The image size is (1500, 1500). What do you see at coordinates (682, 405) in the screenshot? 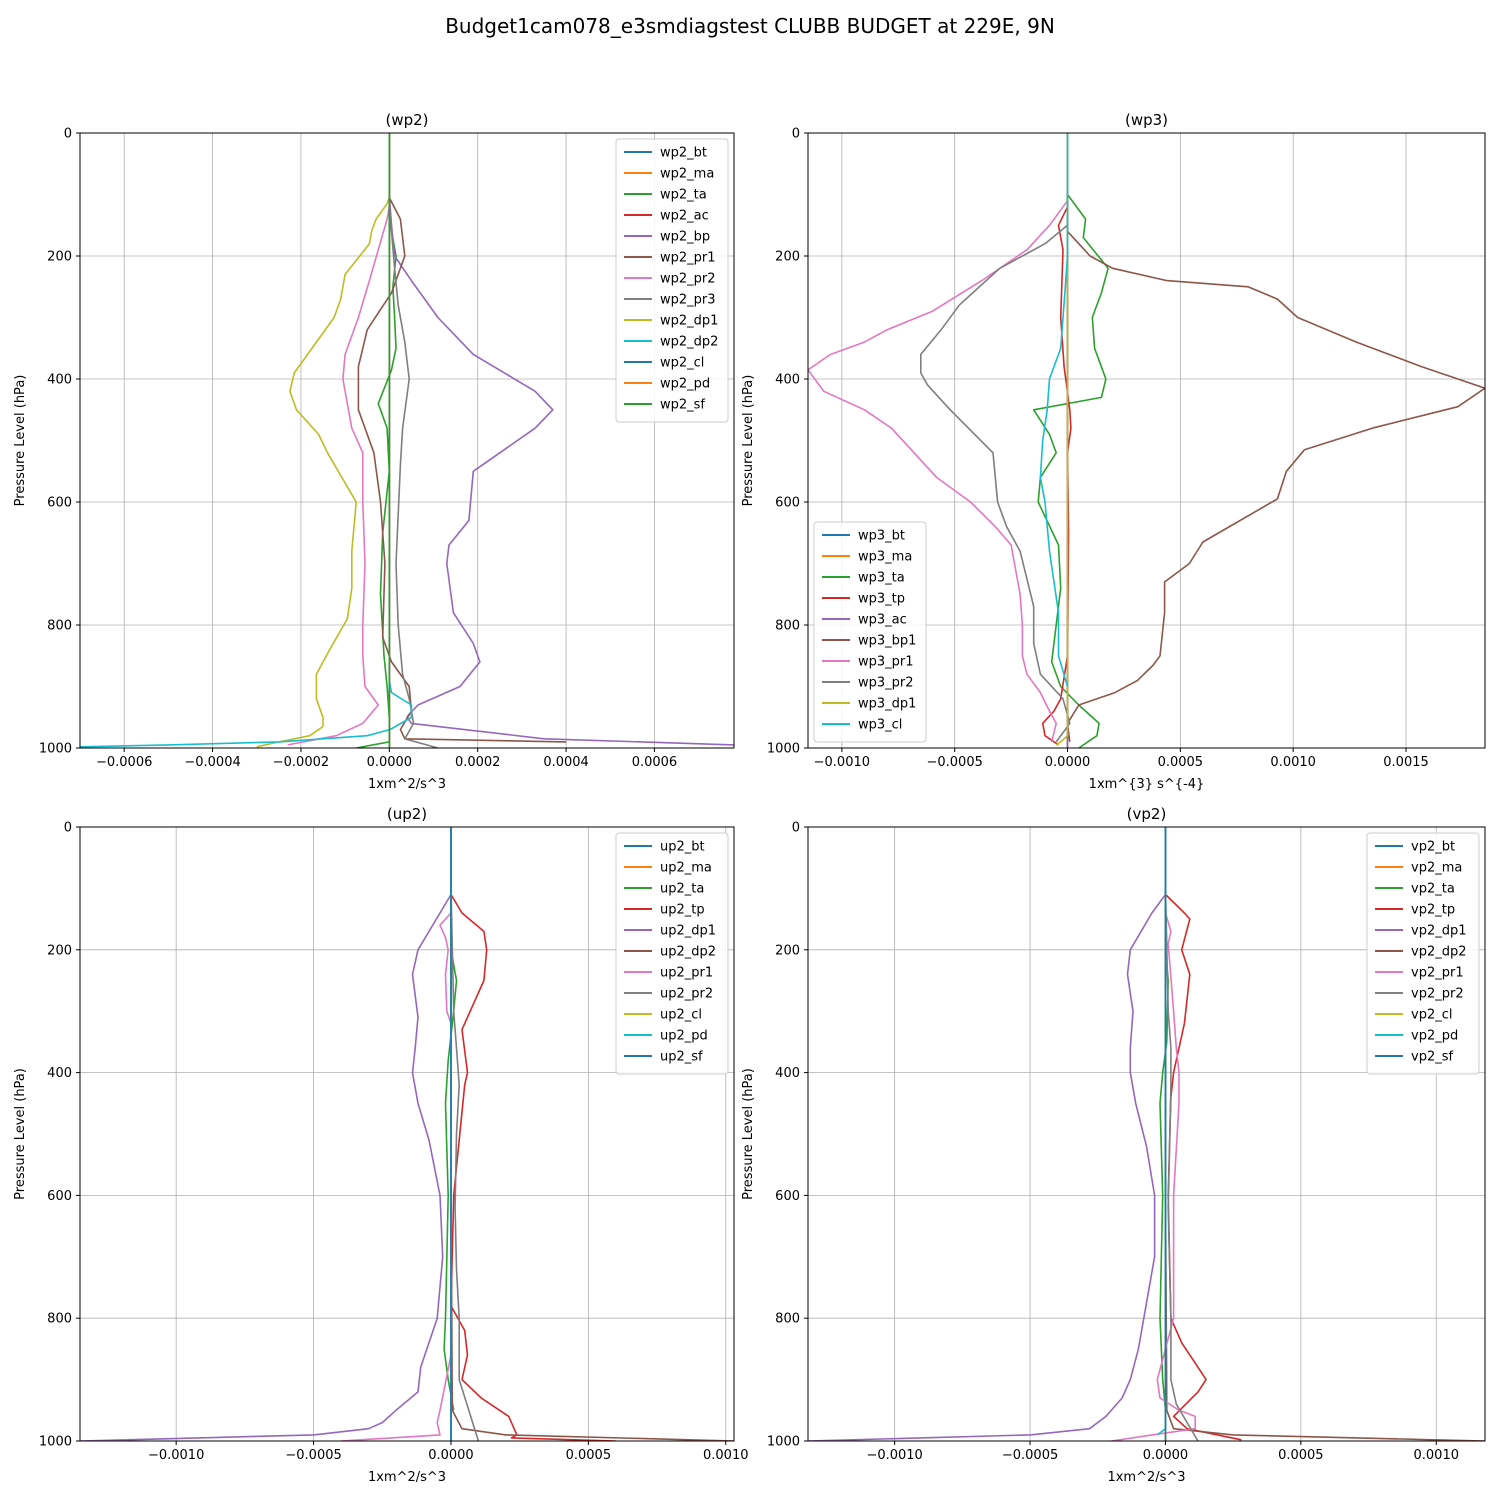
I see `legend-label: wp2_sf` at bounding box center [682, 405].